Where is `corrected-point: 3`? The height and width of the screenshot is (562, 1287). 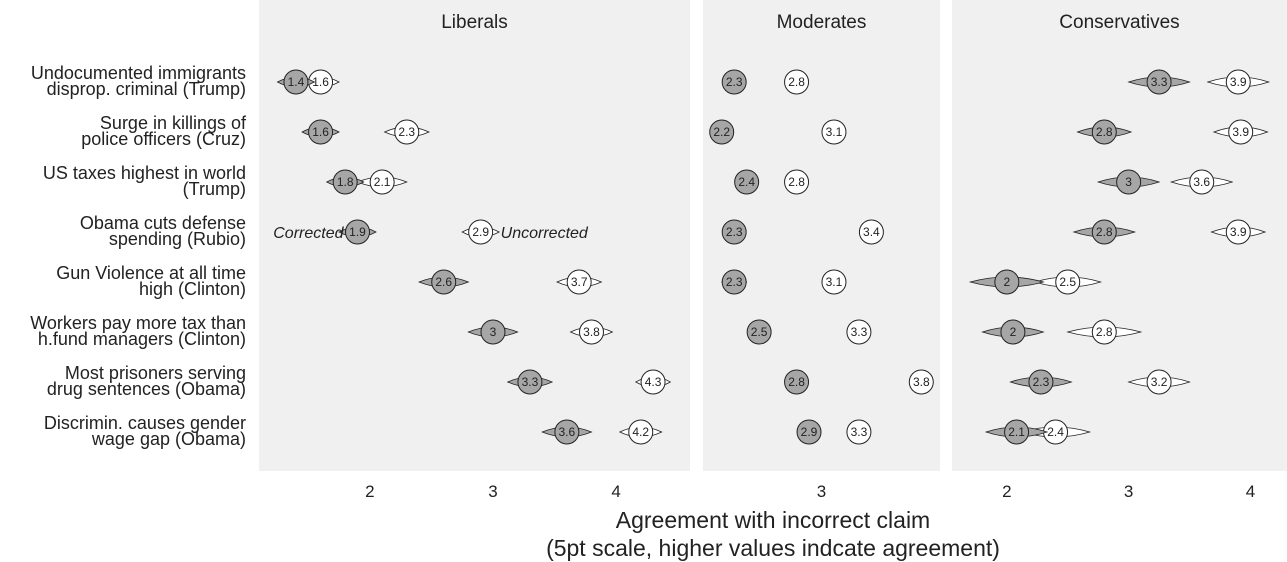 corrected-point: 3 is located at coordinates (493, 332).